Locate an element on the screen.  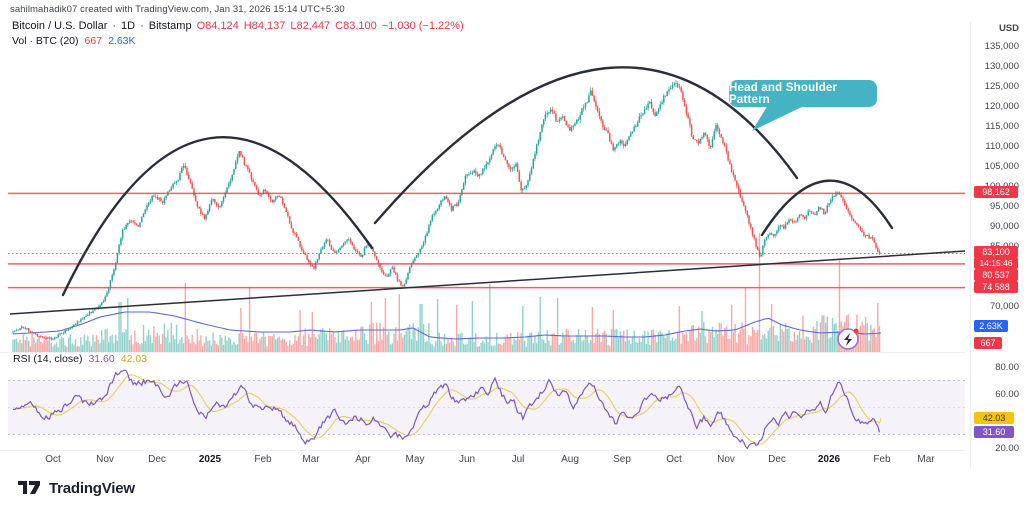
volume-bars-up is located at coordinates (442, 318).